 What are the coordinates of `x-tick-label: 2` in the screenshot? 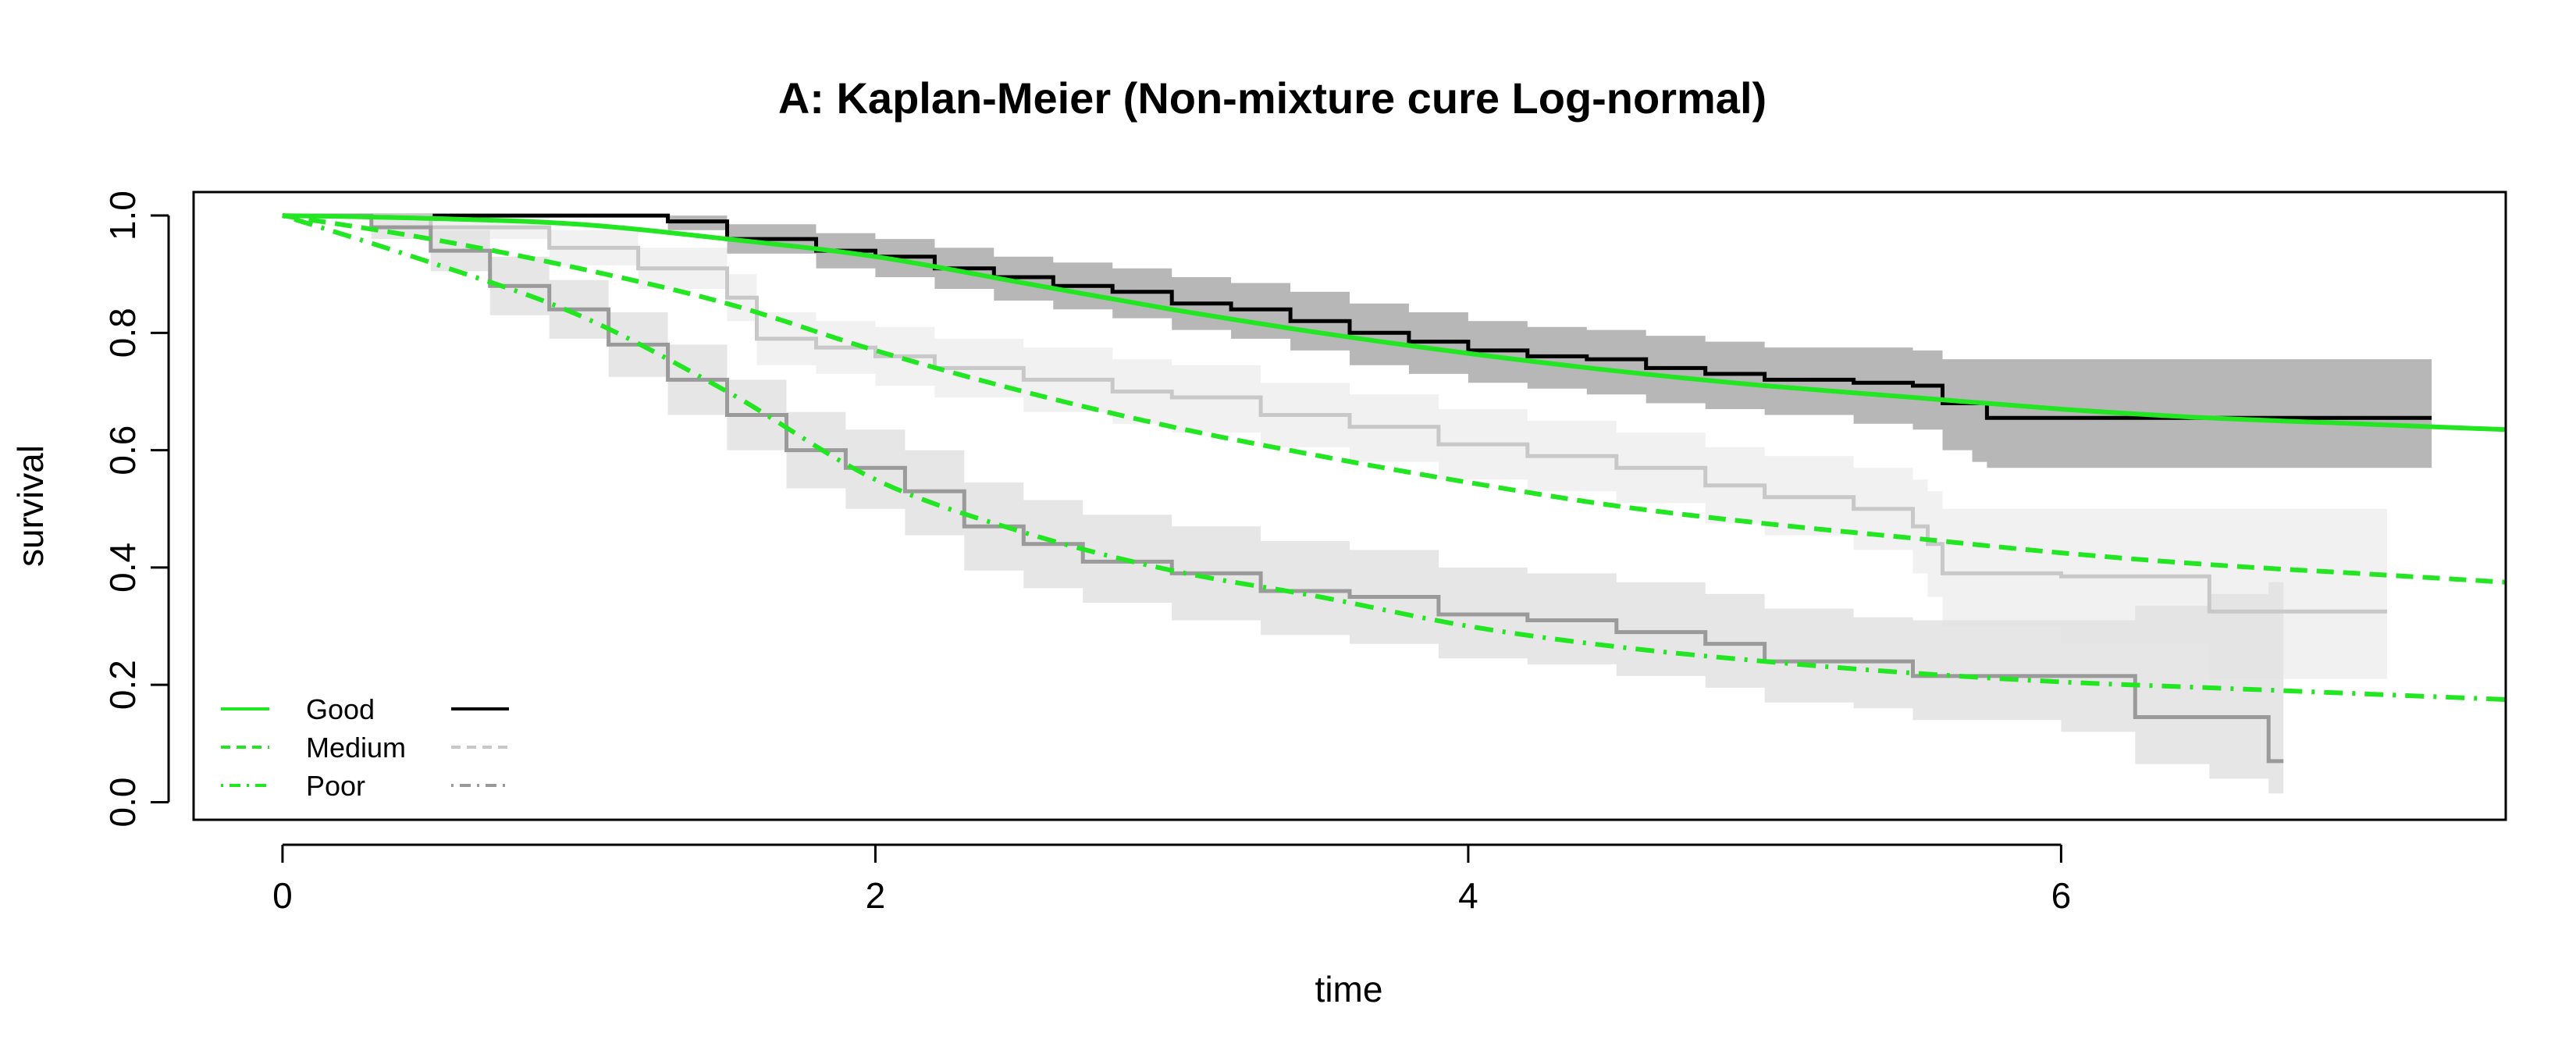 It's located at (876, 895).